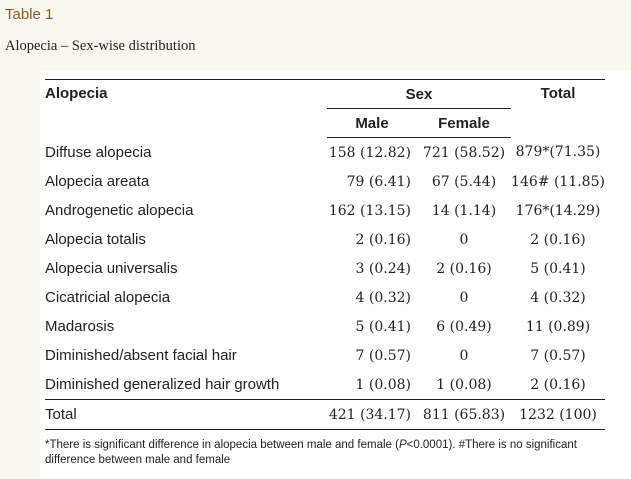 The image size is (631, 479). What do you see at coordinates (464, 181) in the screenshot?
I see `row-female: 67 (5.44)` at bounding box center [464, 181].